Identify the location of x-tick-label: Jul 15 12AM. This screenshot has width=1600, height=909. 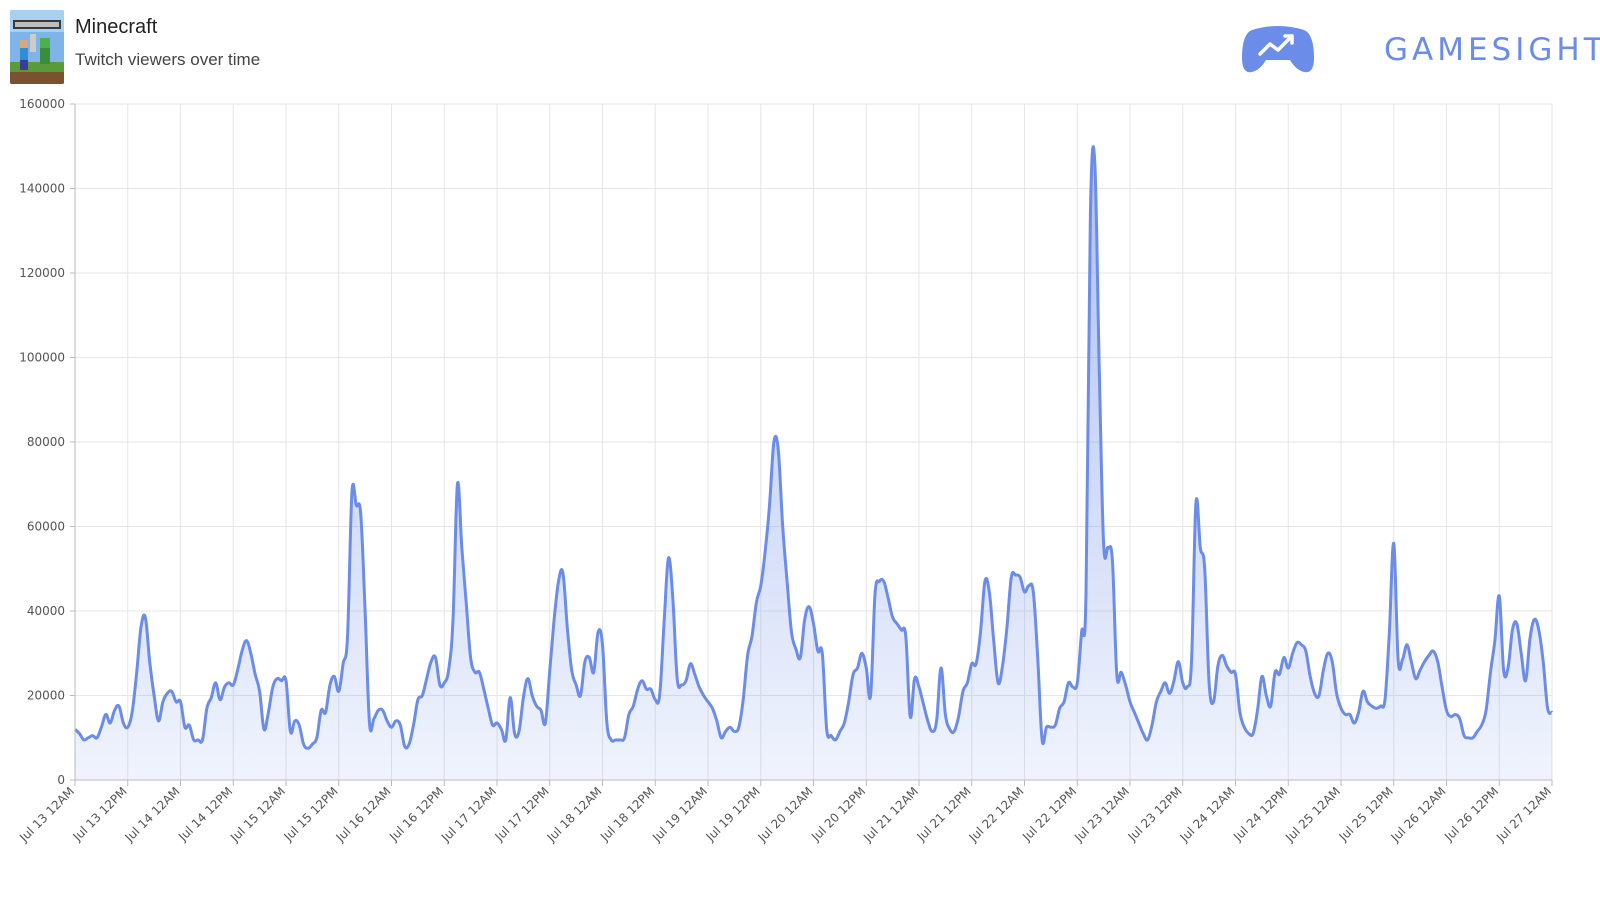
(257, 814).